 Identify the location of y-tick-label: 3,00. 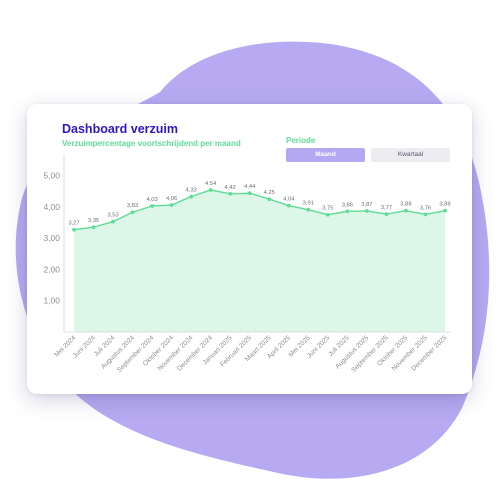
(51, 238).